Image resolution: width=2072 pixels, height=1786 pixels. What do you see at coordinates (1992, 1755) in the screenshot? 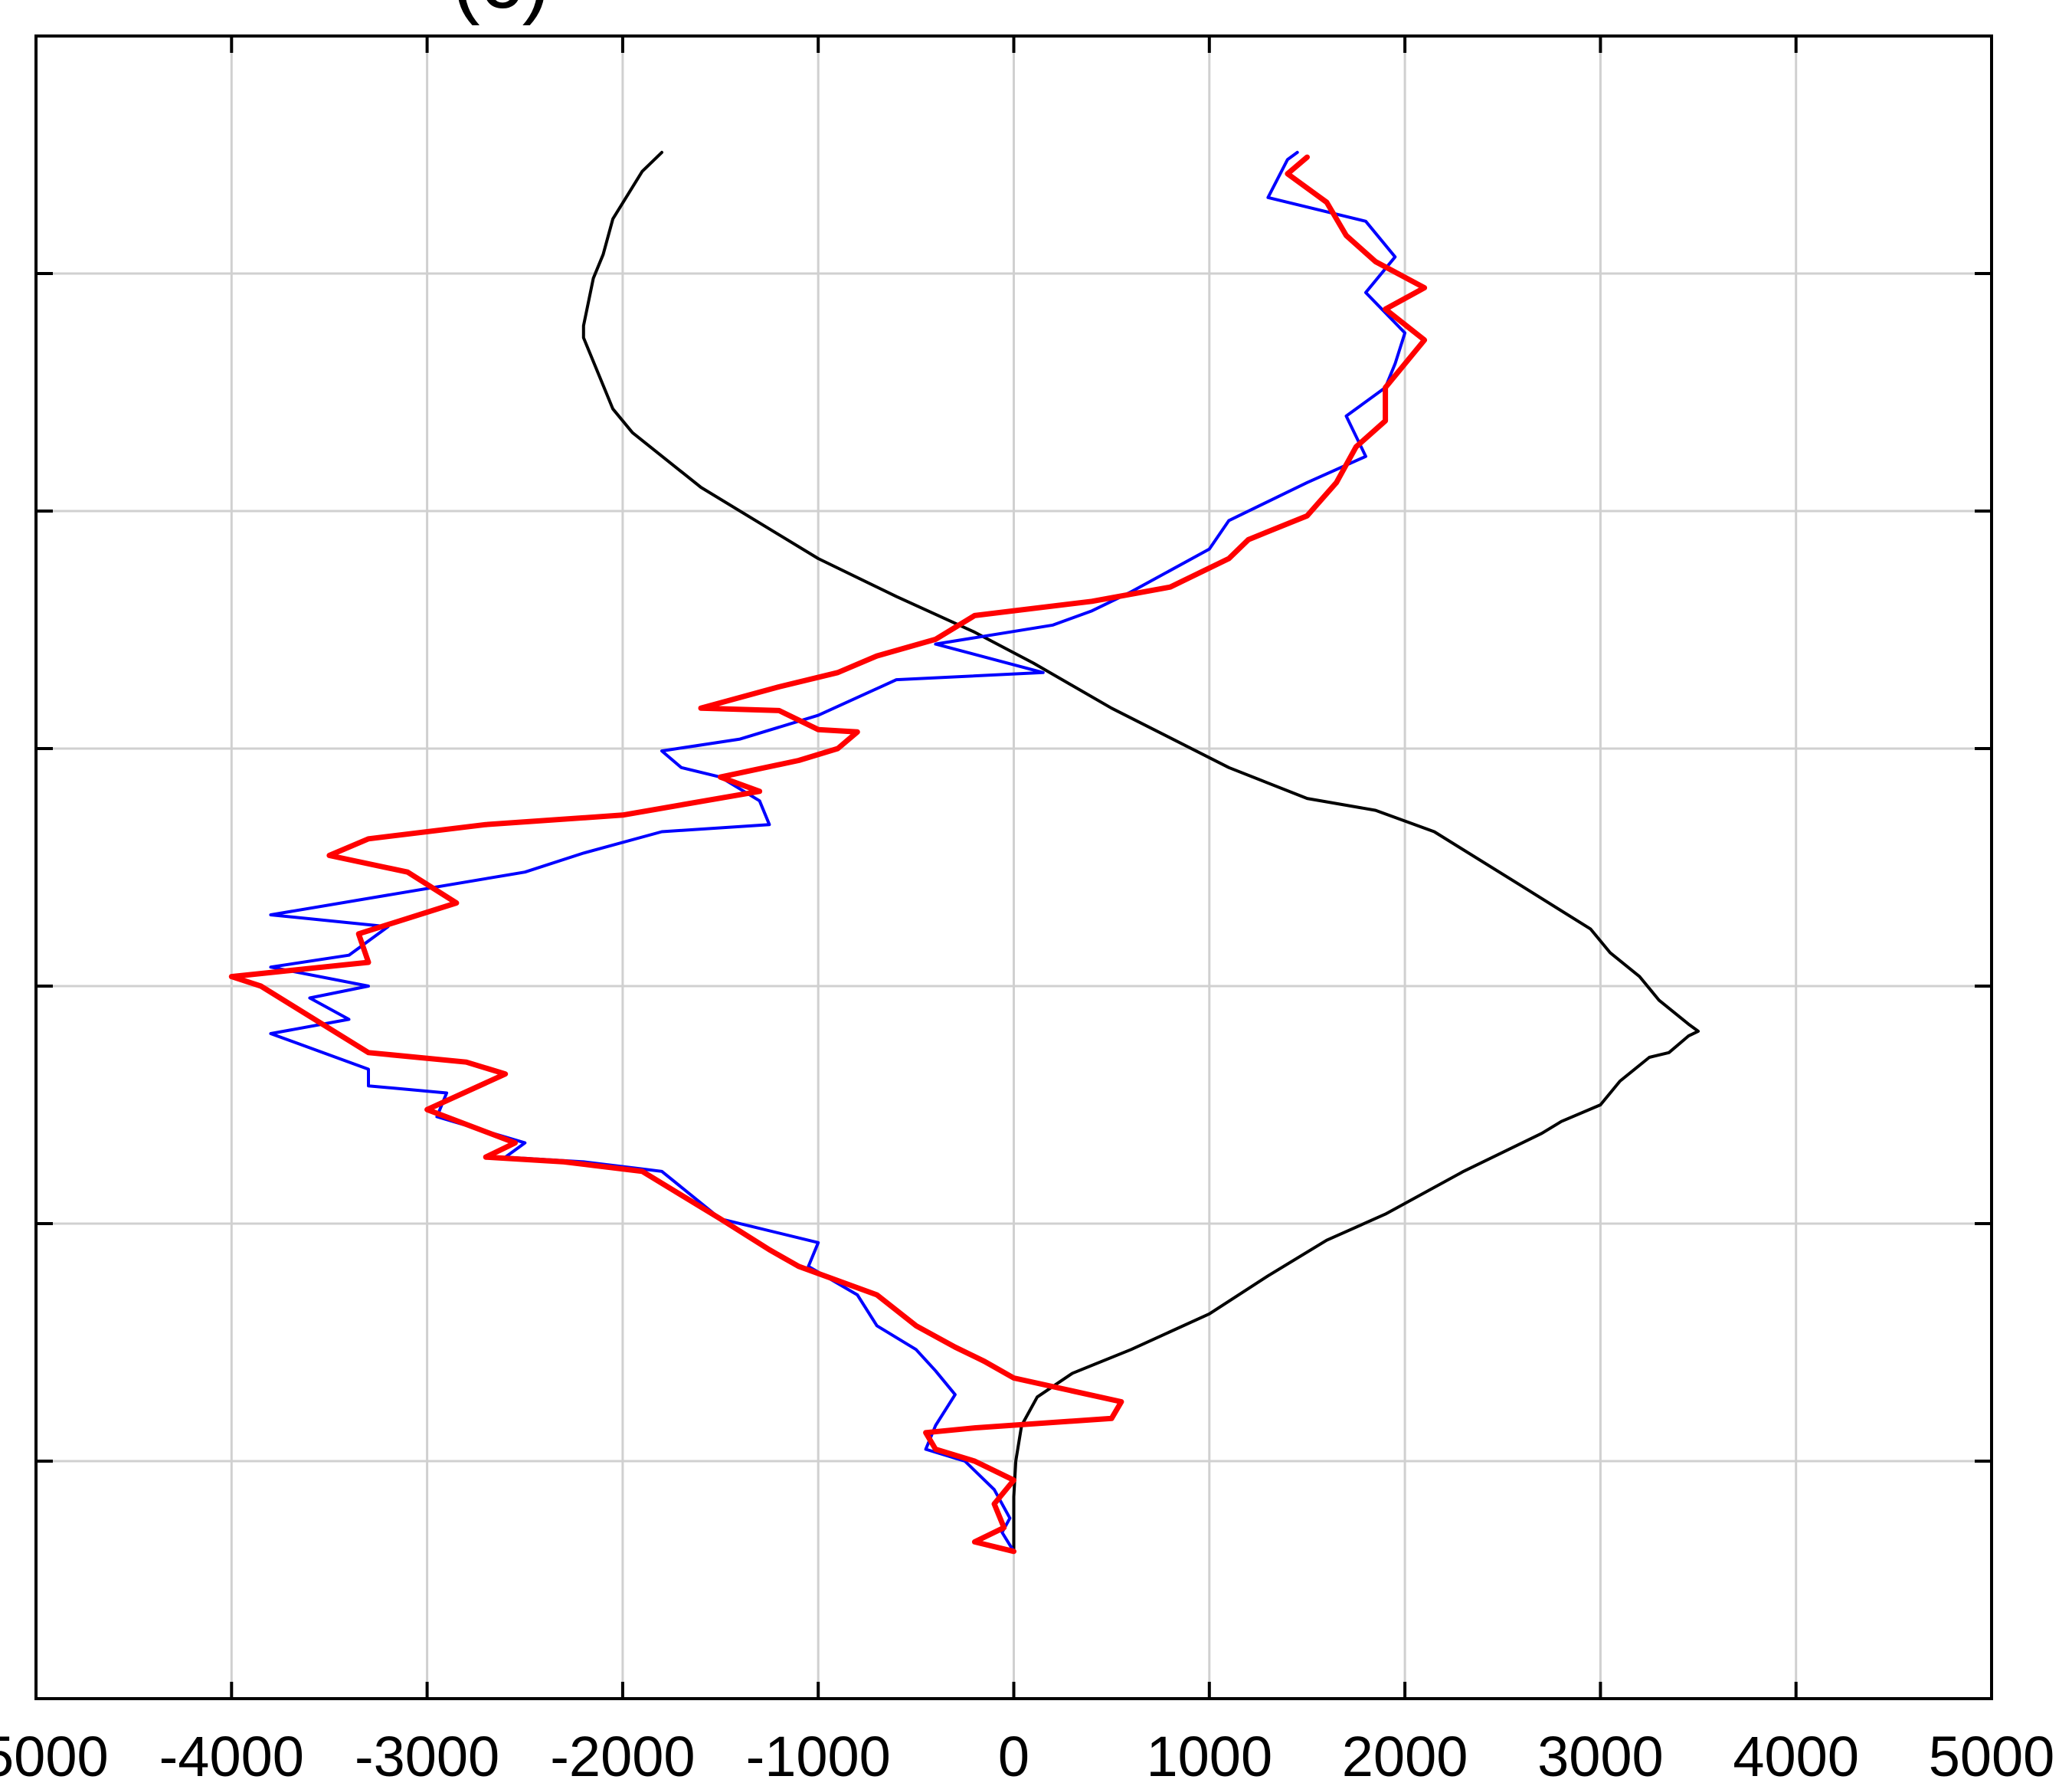
I see `x-tick-label: 5000` at bounding box center [1992, 1755].